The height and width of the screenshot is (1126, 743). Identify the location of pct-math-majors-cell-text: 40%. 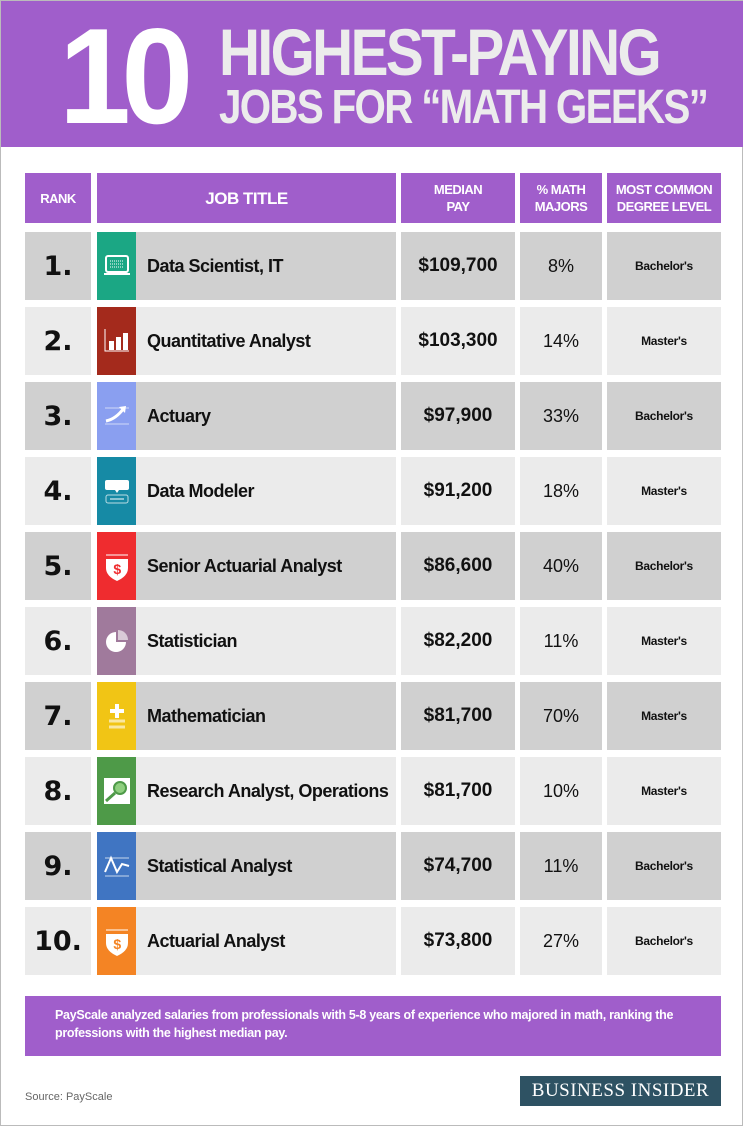
(561, 565).